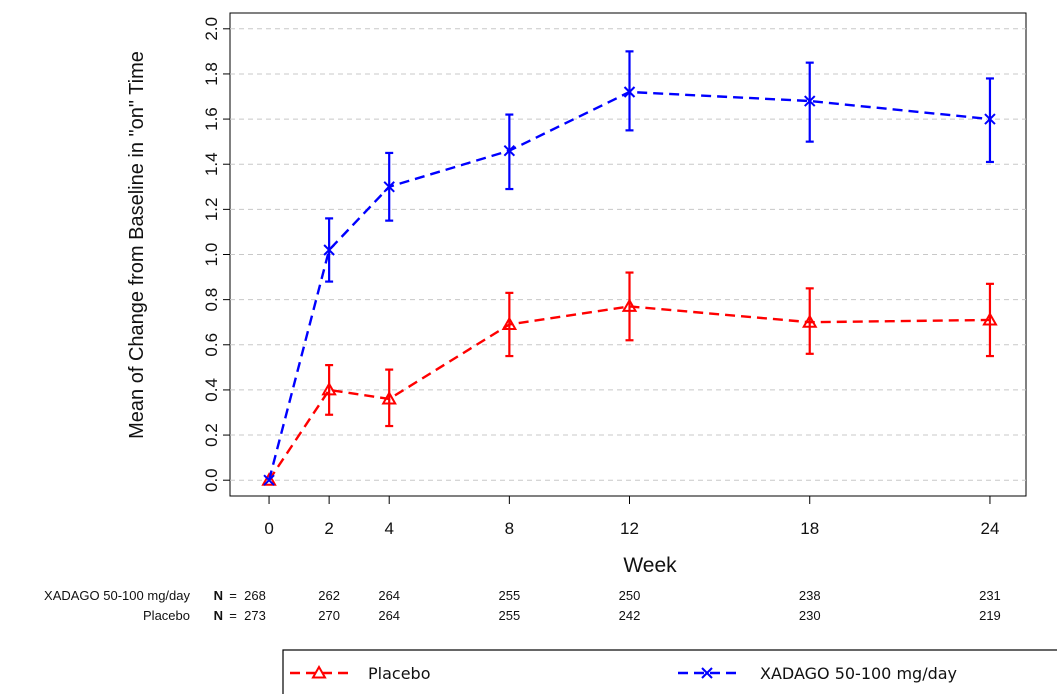 The width and height of the screenshot is (1057, 694). Describe the element at coordinates (211, 345) in the screenshot. I see `y-tick-label: 0.6` at that location.